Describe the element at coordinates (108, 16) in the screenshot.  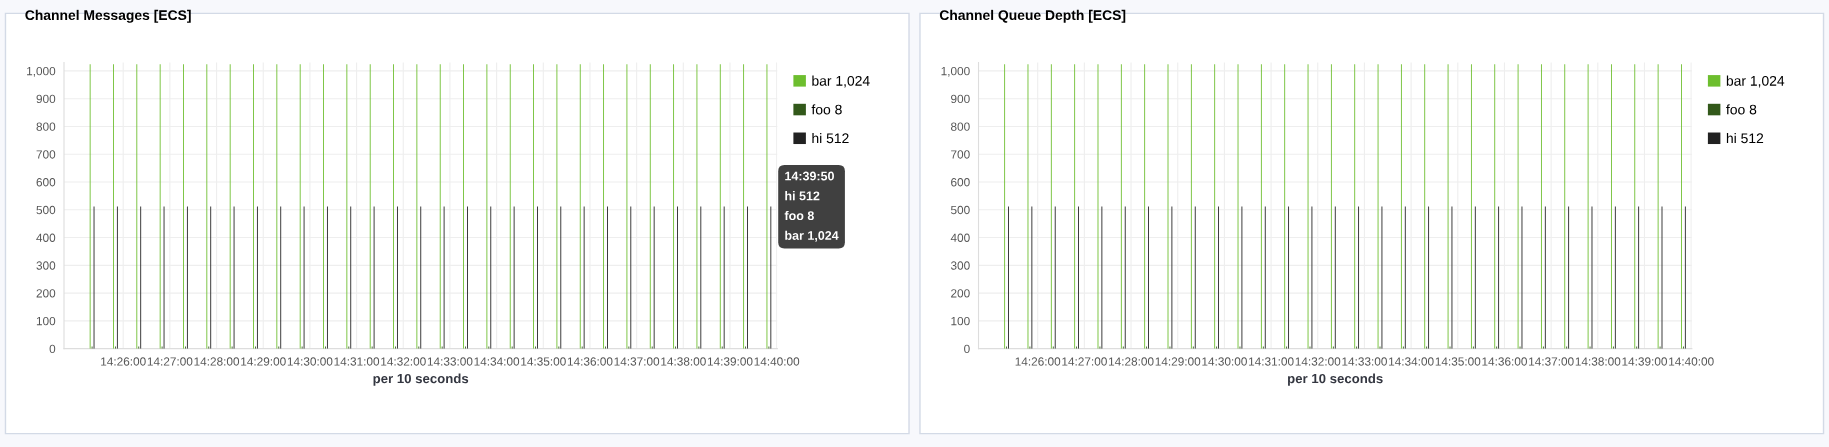
I see `chart-title: Channel Messages [ECS]` at that location.